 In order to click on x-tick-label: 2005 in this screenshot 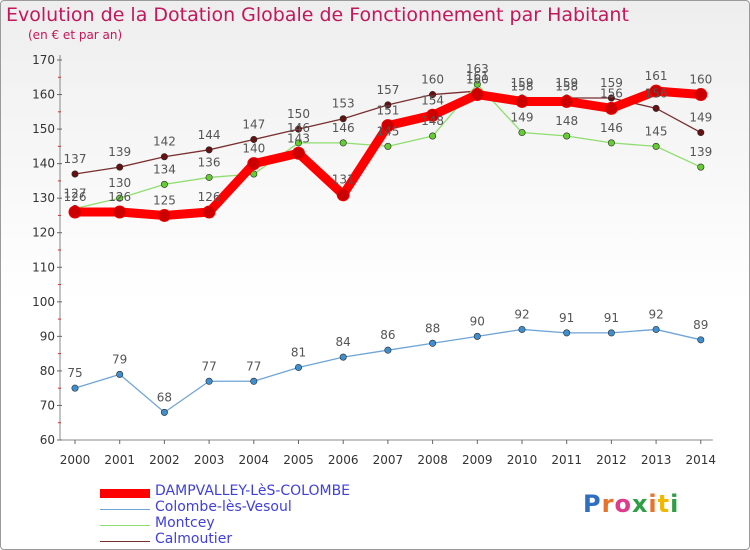, I will do `click(298, 460)`.